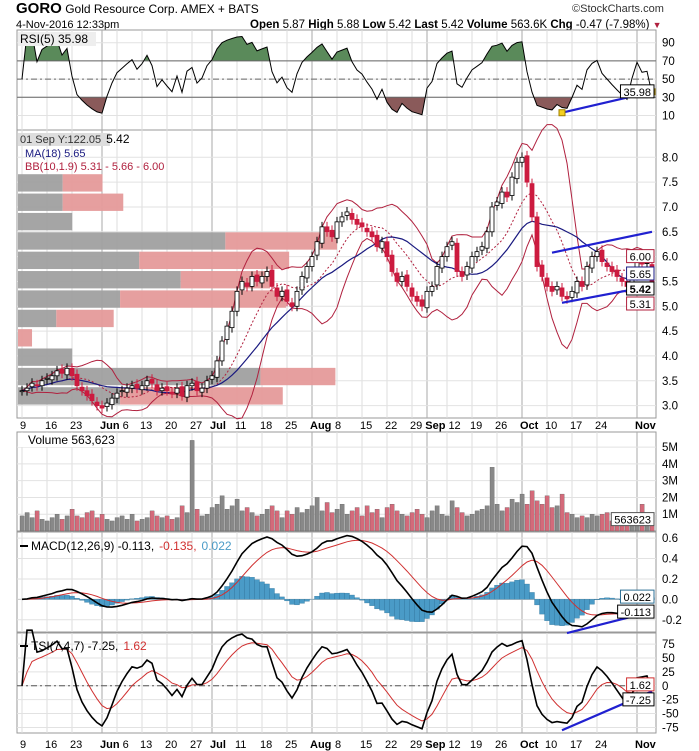  Describe the element at coordinates (196, 745) in the screenshot. I see `date-tick: 27` at that location.